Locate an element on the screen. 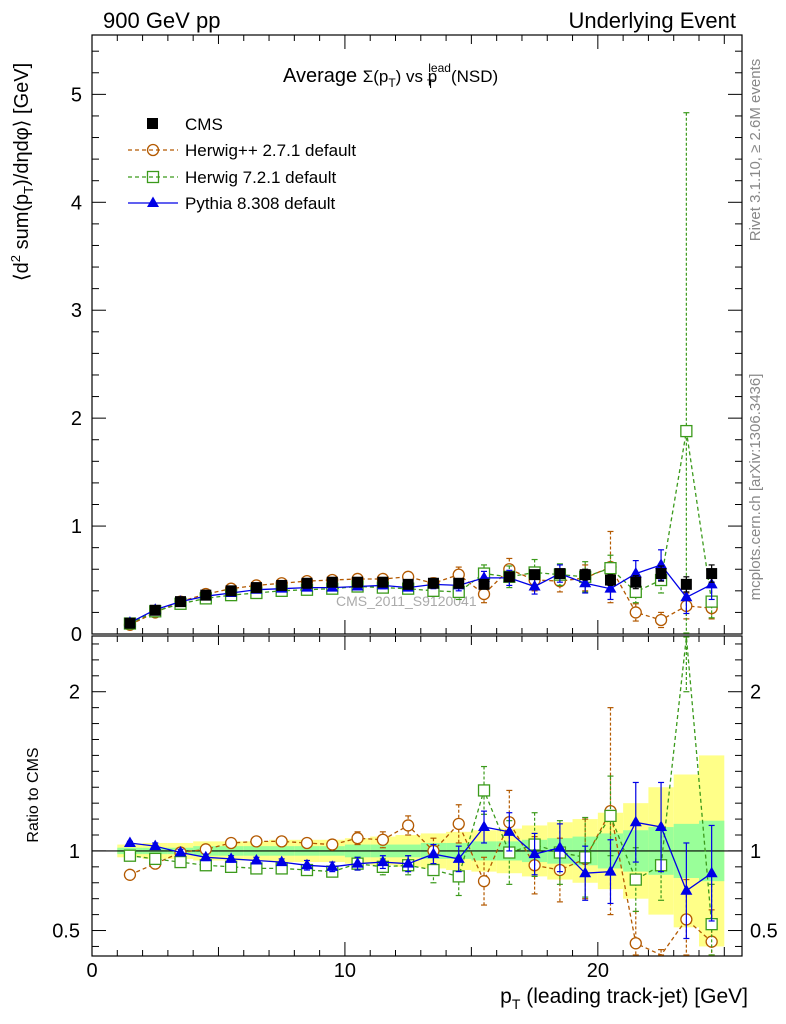  legend-marker-herwigpp is located at coordinates (153, 150).